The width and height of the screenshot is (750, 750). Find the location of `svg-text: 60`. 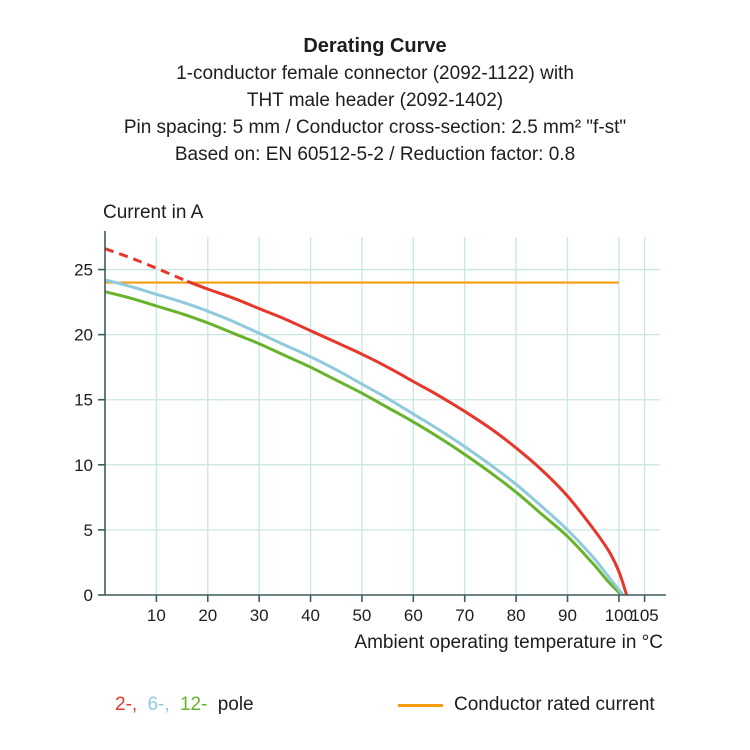

svg-text: 60 is located at coordinates (413, 615).